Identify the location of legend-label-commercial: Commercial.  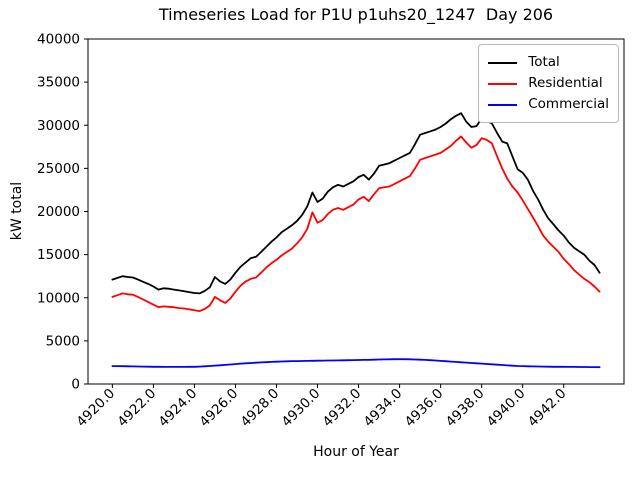
(568, 103).